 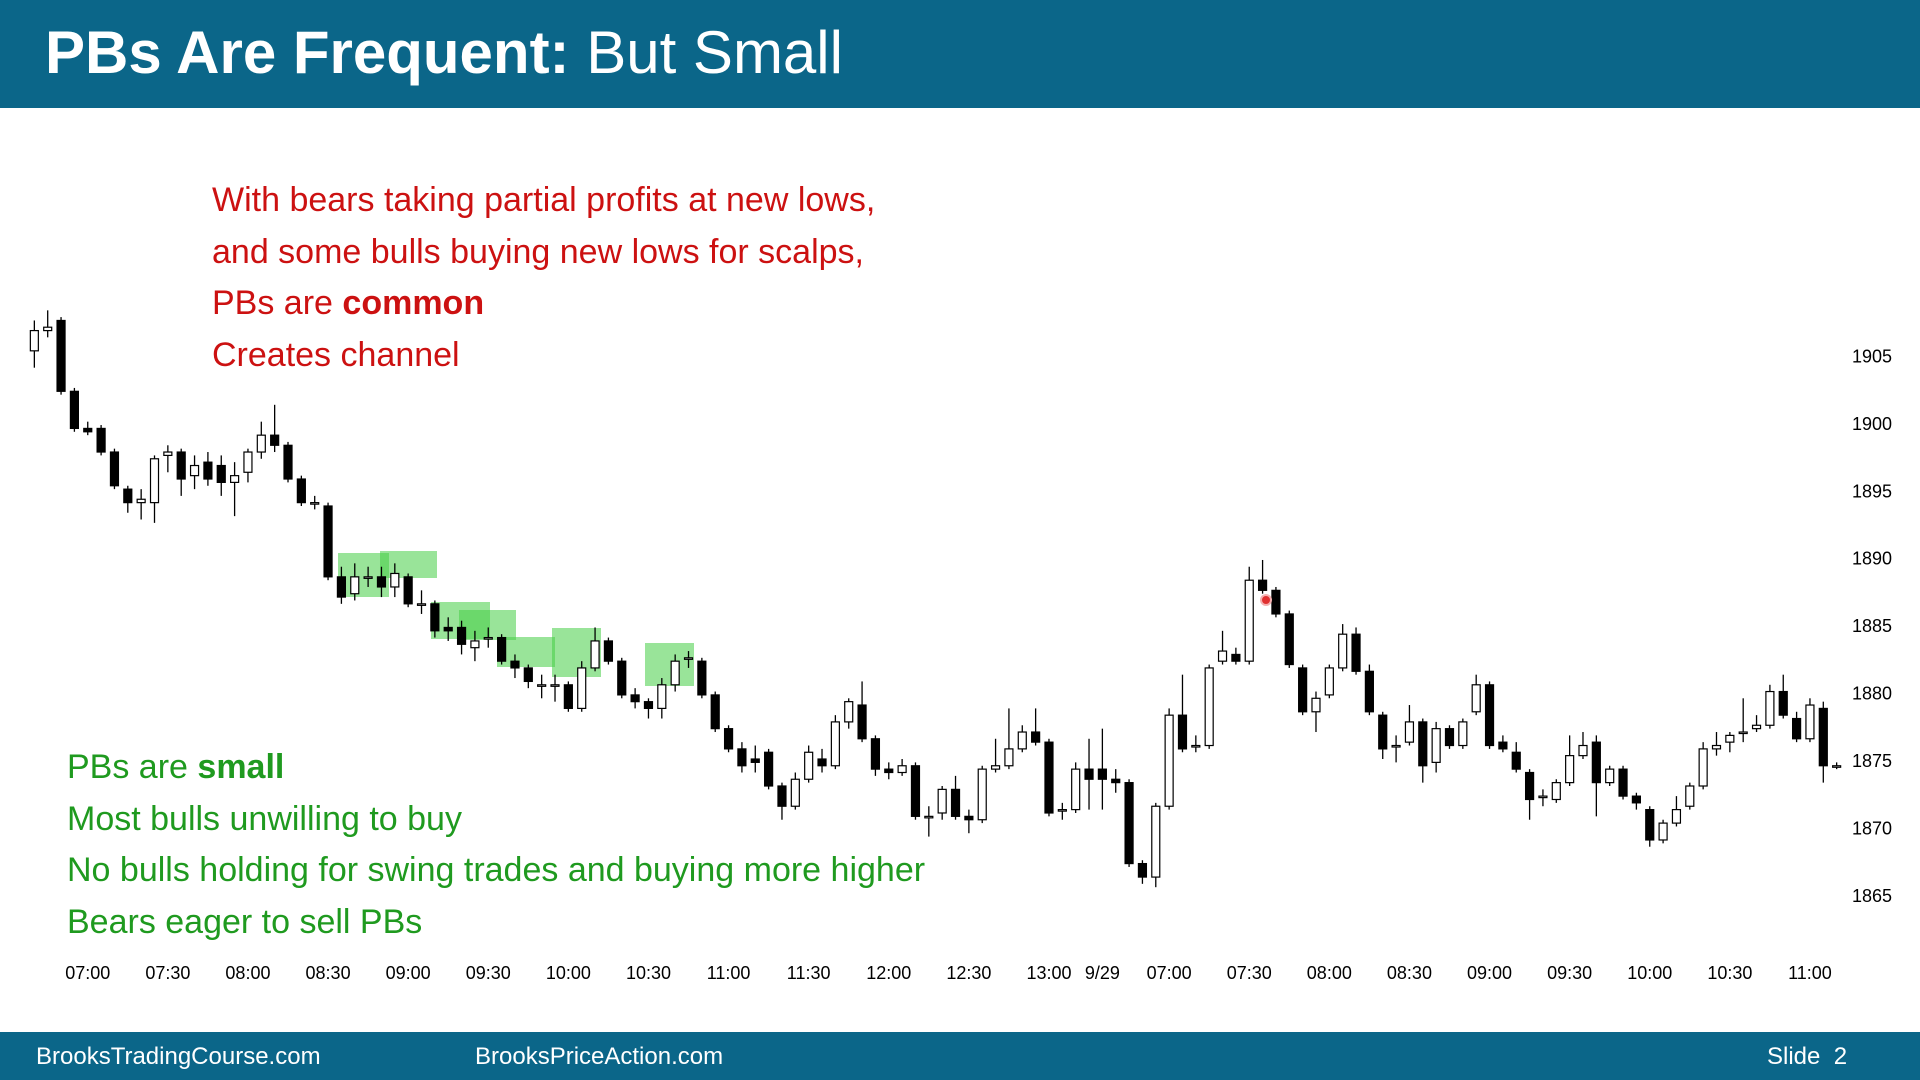 I want to click on note-line: Most bulls unwilling to buy, so click(x=264, y=818).